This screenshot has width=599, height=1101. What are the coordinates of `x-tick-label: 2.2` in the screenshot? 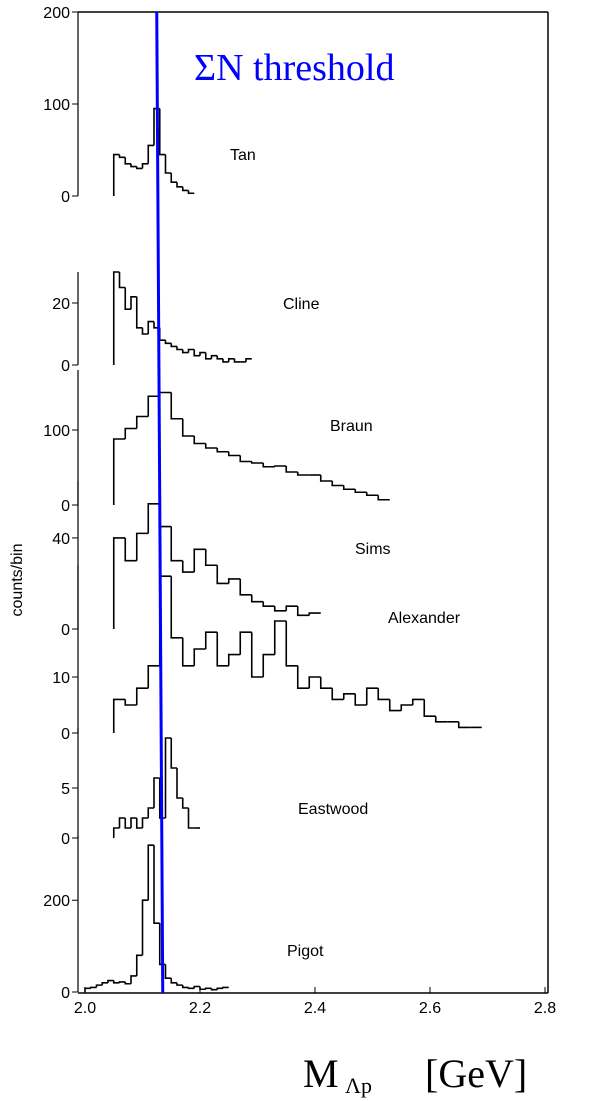 It's located at (200, 1008).